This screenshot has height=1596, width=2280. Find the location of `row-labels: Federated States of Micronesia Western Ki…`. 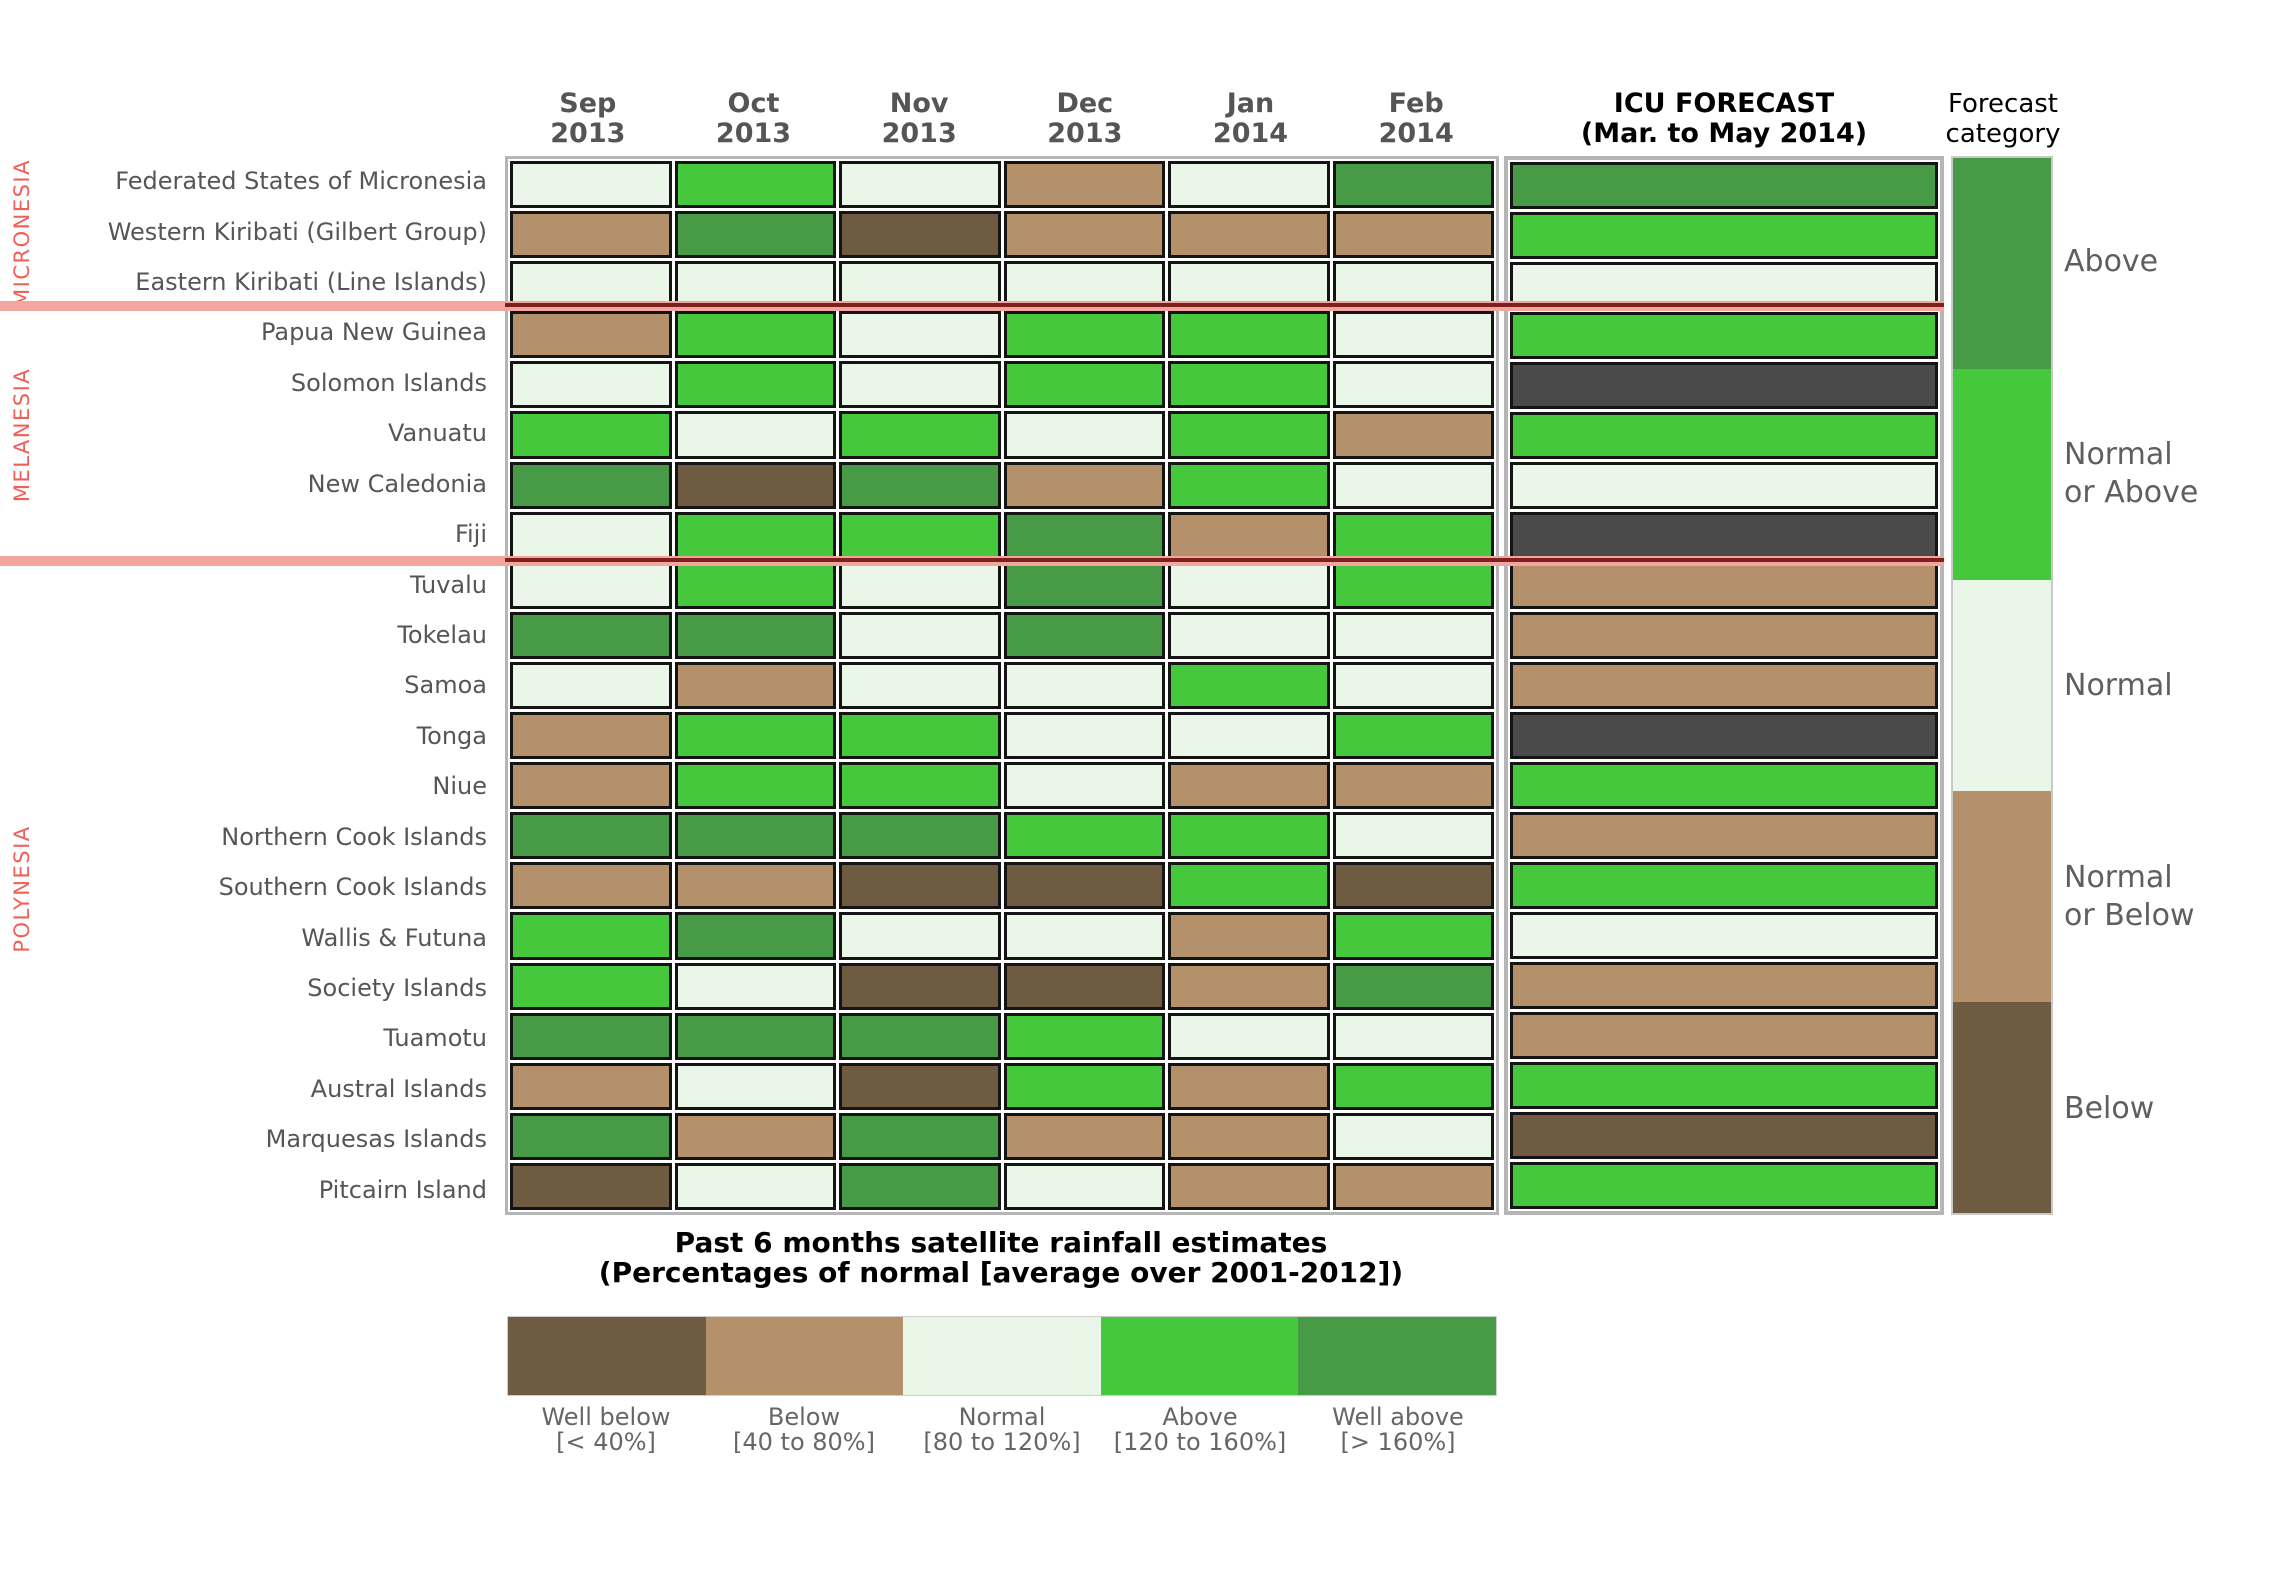

row-labels: Federated States of Micronesia Western Ki… is located at coordinates (248, 685).